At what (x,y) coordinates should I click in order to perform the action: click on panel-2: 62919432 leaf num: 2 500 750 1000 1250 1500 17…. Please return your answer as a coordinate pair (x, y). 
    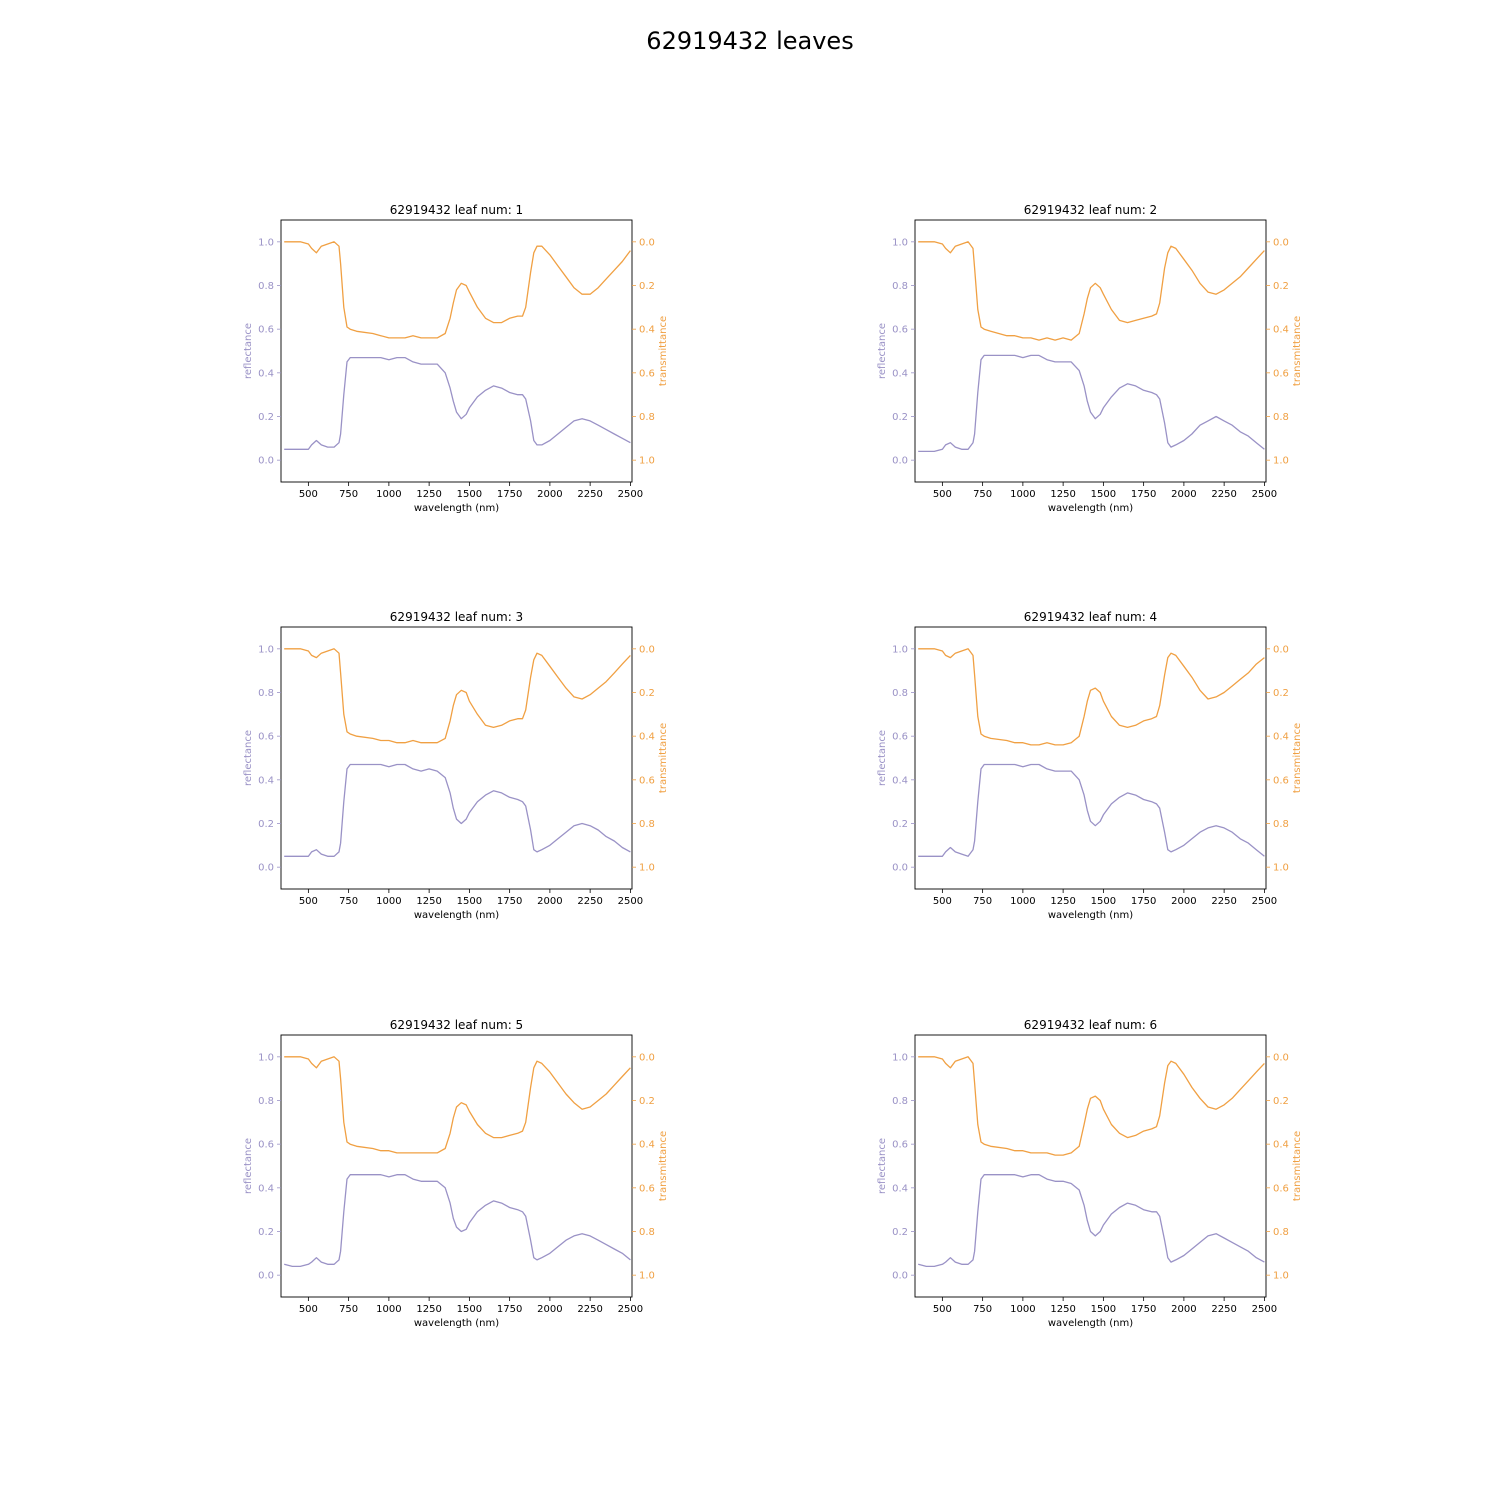
    Looking at the image, I should click on (1090, 358).